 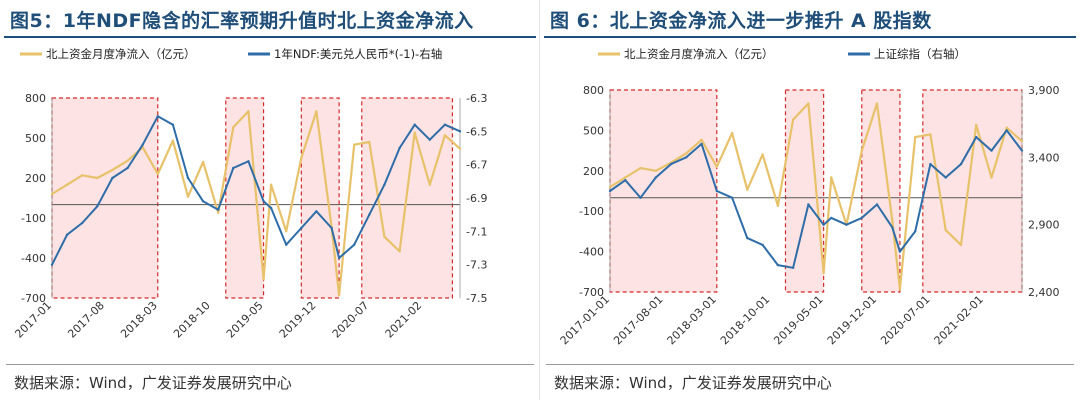 What do you see at coordinates (539, 200) in the screenshot?
I see `panel-divider` at bounding box center [539, 200].